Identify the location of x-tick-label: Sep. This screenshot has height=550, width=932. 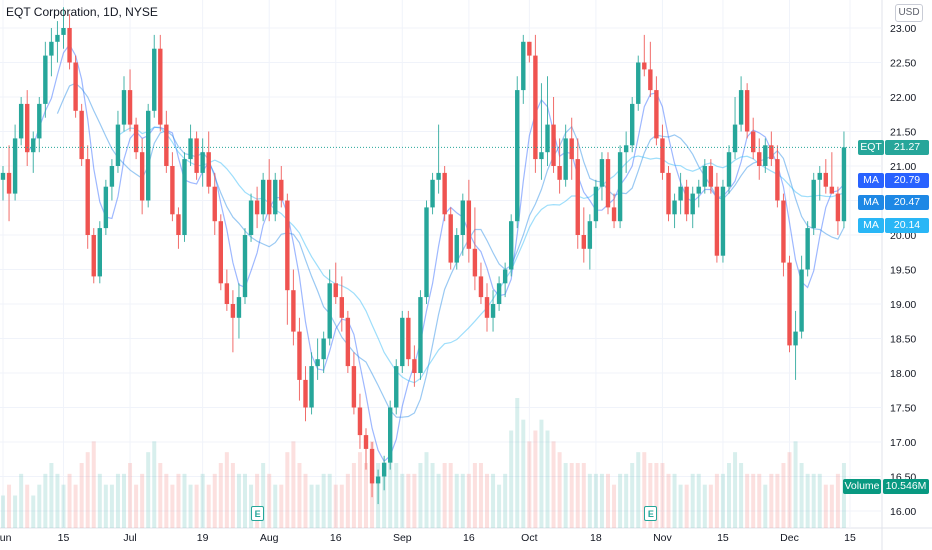
(402, 538).